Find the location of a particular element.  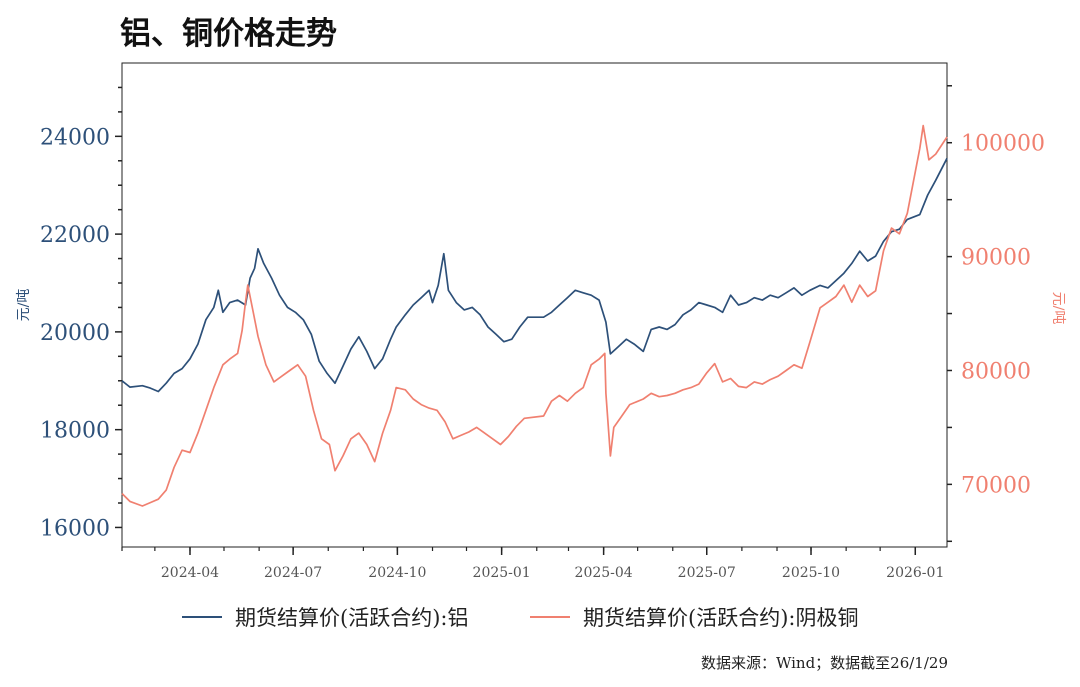

y-left-label: 元/吨 is located at coordinates (24, 305).